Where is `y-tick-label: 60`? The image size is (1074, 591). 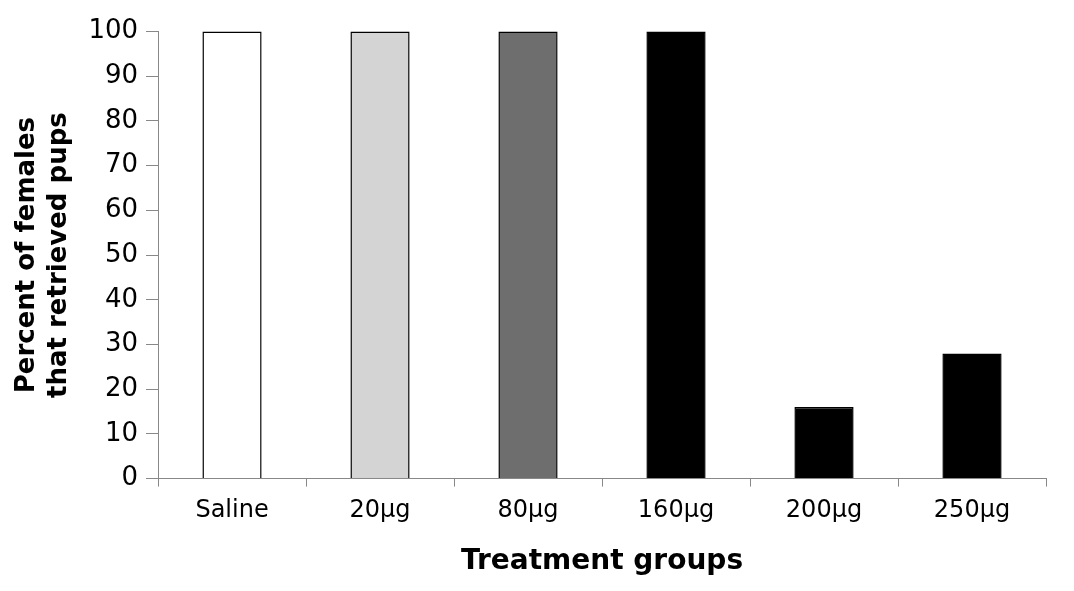 y-tick-label: 60 is located at coordinates (121, 208).